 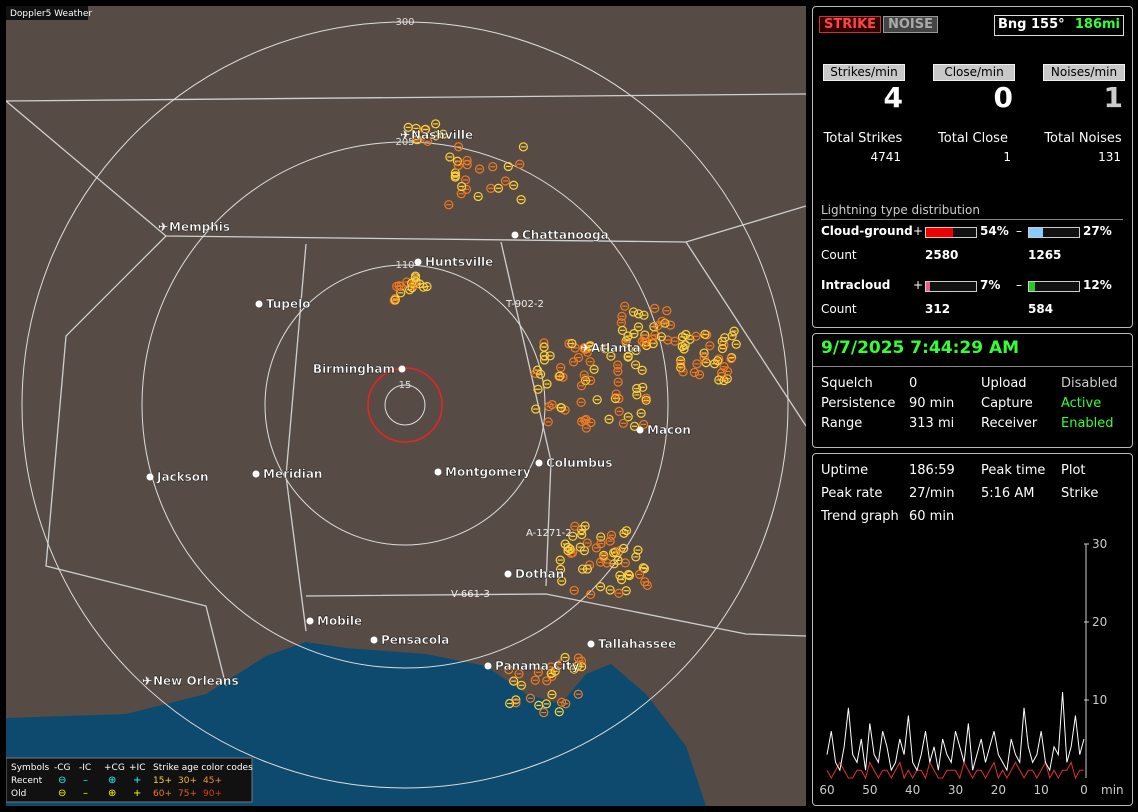 I want to click on total-label: Total Strikes, so click(x=863, y=138).